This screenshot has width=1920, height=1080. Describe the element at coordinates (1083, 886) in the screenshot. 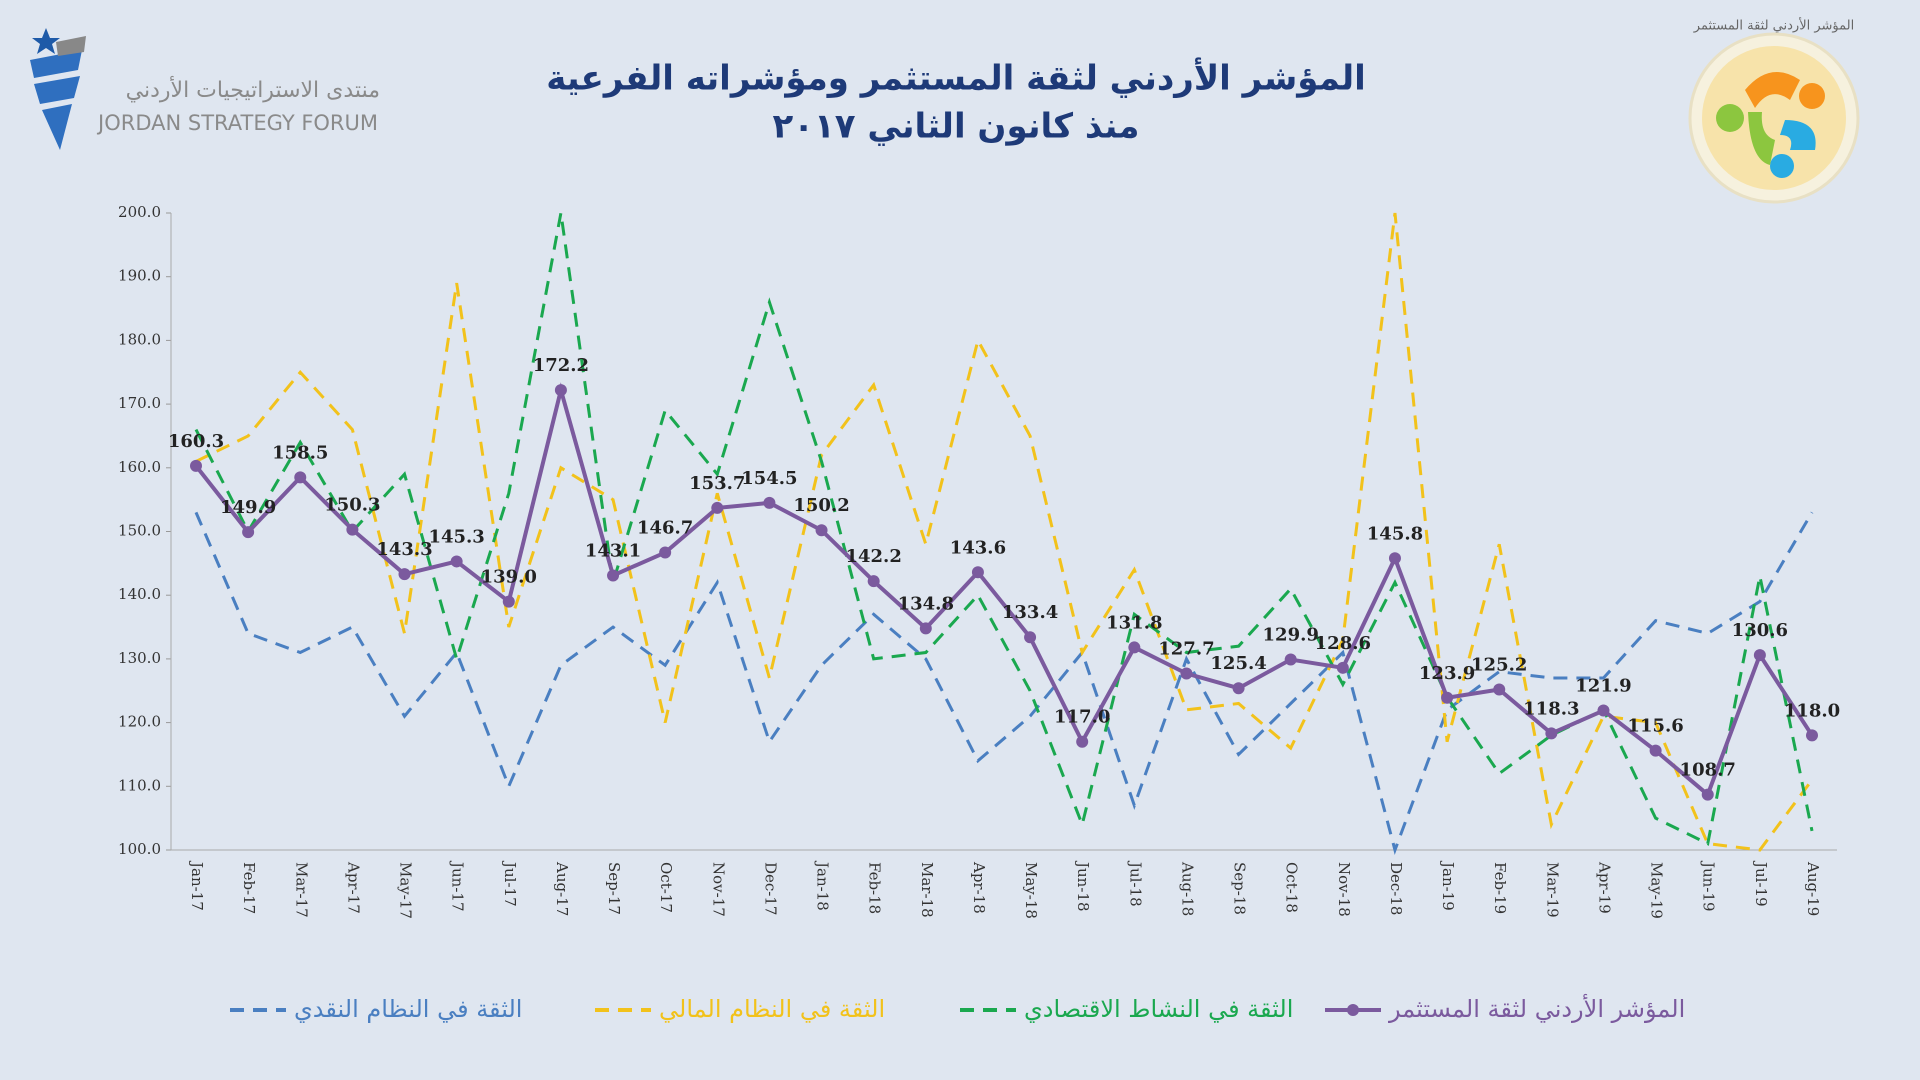

I see `x-tick-label: Jun-18` at that location.